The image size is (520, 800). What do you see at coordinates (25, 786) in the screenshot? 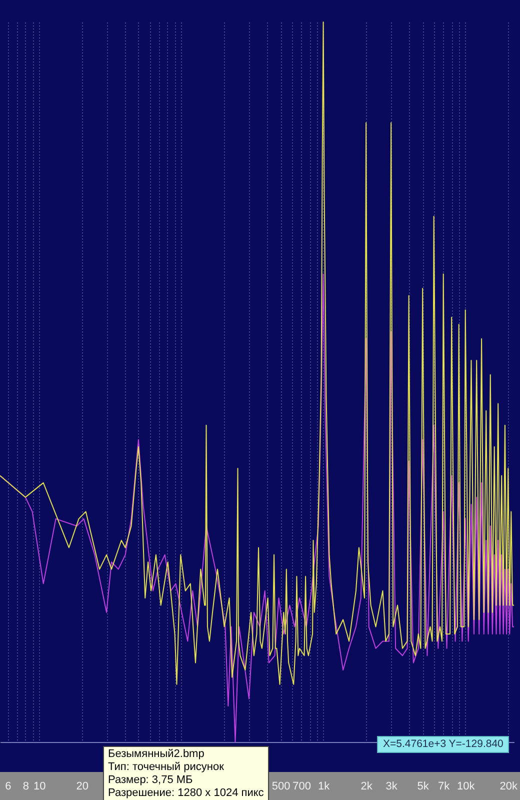
I see `x-tick-label: 8` at bounding box center [25, 786].